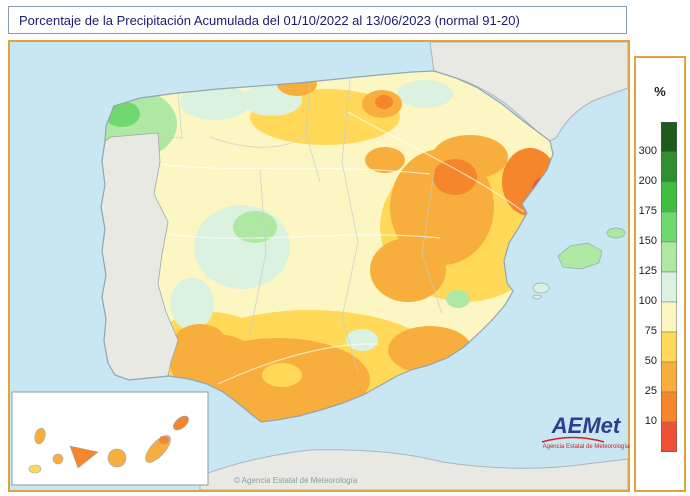 The height and width of the screenshot is (496, 690). I want to click on region-andalusia-yellow-spot, so click(282, 375).